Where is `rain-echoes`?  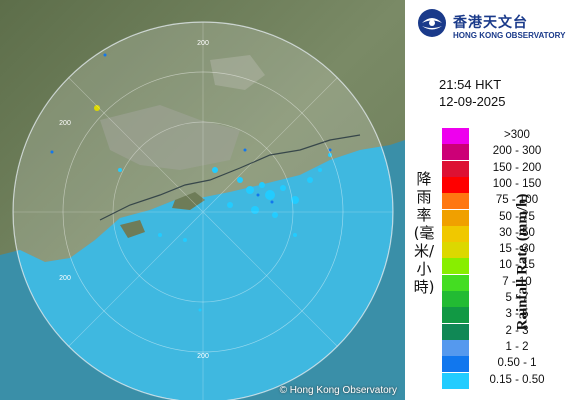 rain-echoes is located at coordinates (225, 232).